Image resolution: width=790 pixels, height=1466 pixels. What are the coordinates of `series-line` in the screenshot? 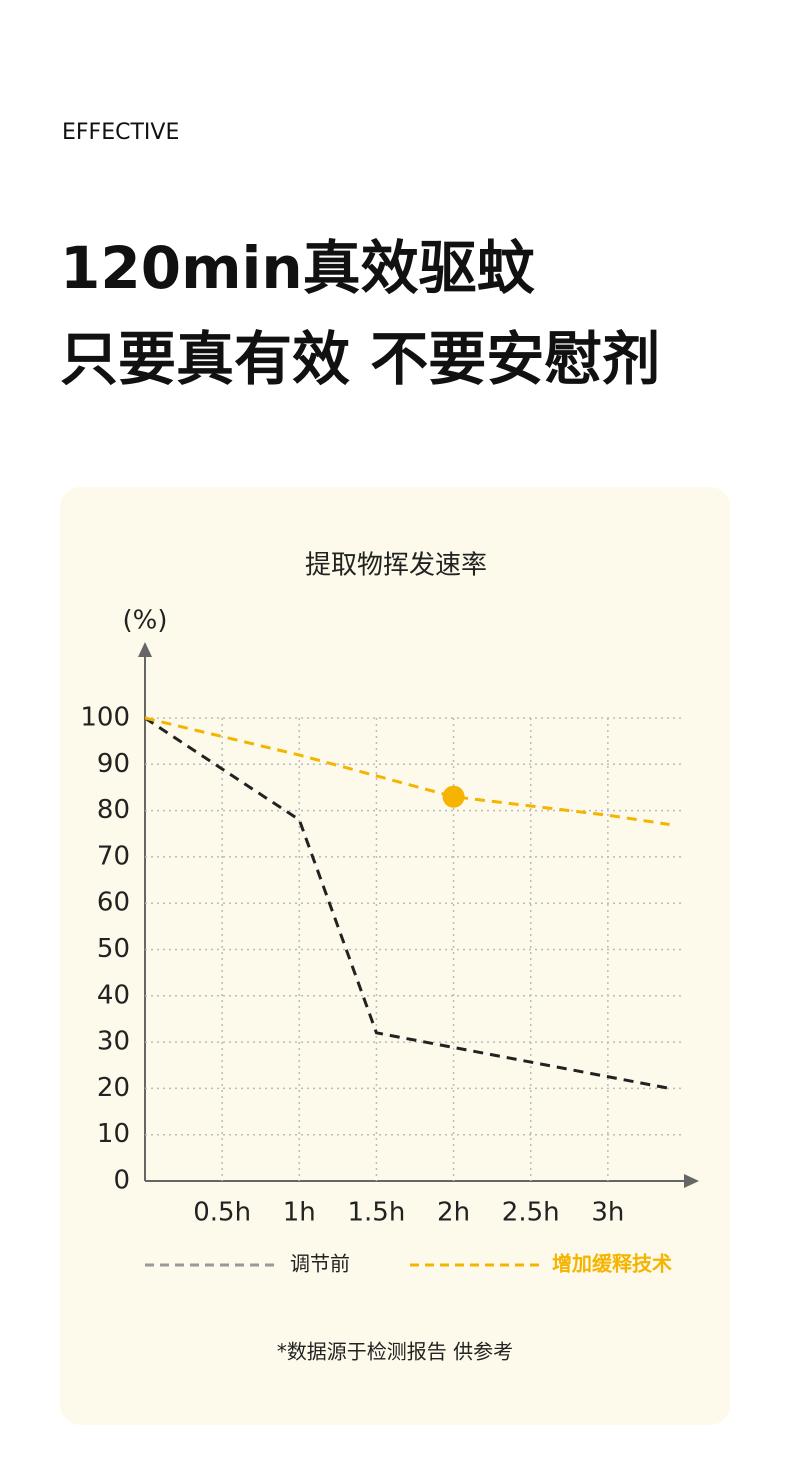 It's located at (407, 771).